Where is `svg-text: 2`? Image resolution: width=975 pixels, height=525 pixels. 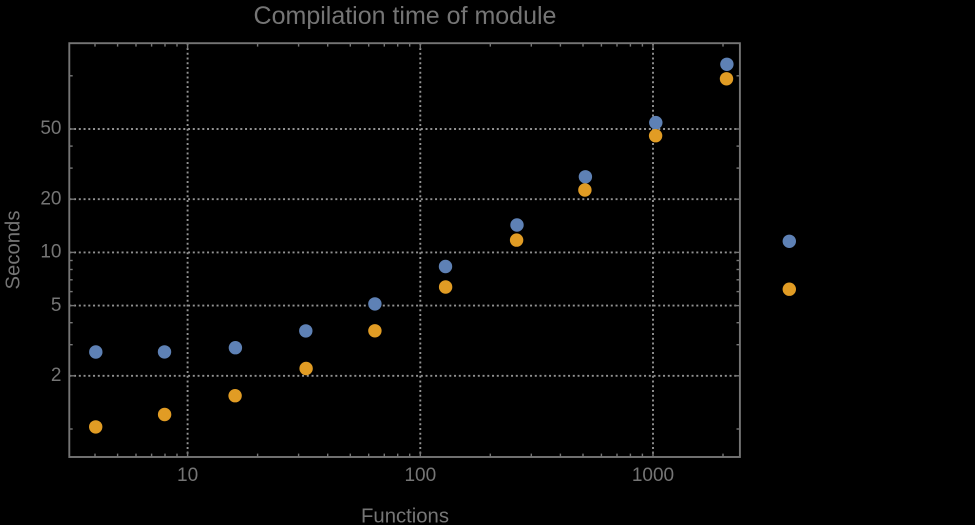 svg-text: 2 is located at coordinates (56, 375).